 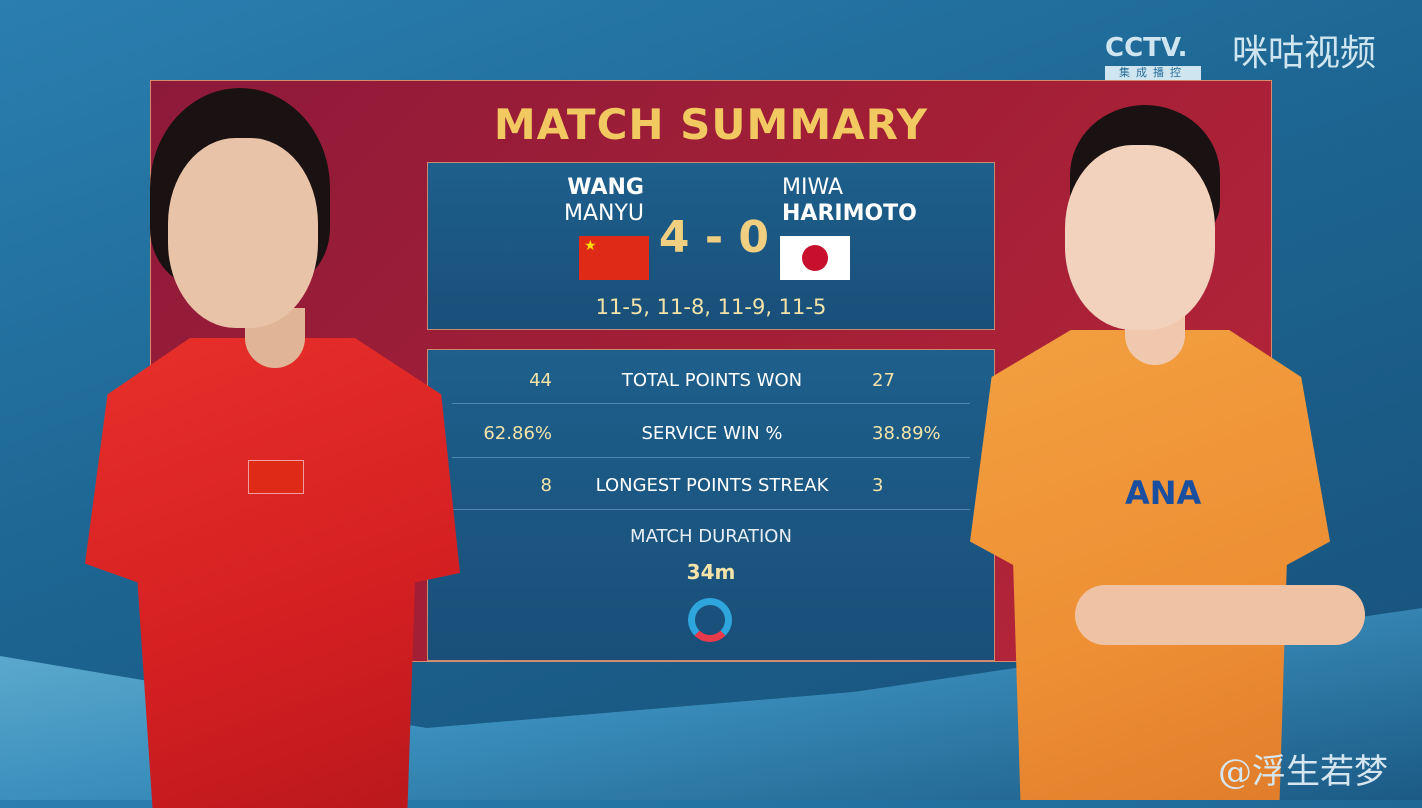 What do you see at coordinates (883, 380) in the screenshot?
I see `stat-p2-value: 27` at bounding box center [883, 380].